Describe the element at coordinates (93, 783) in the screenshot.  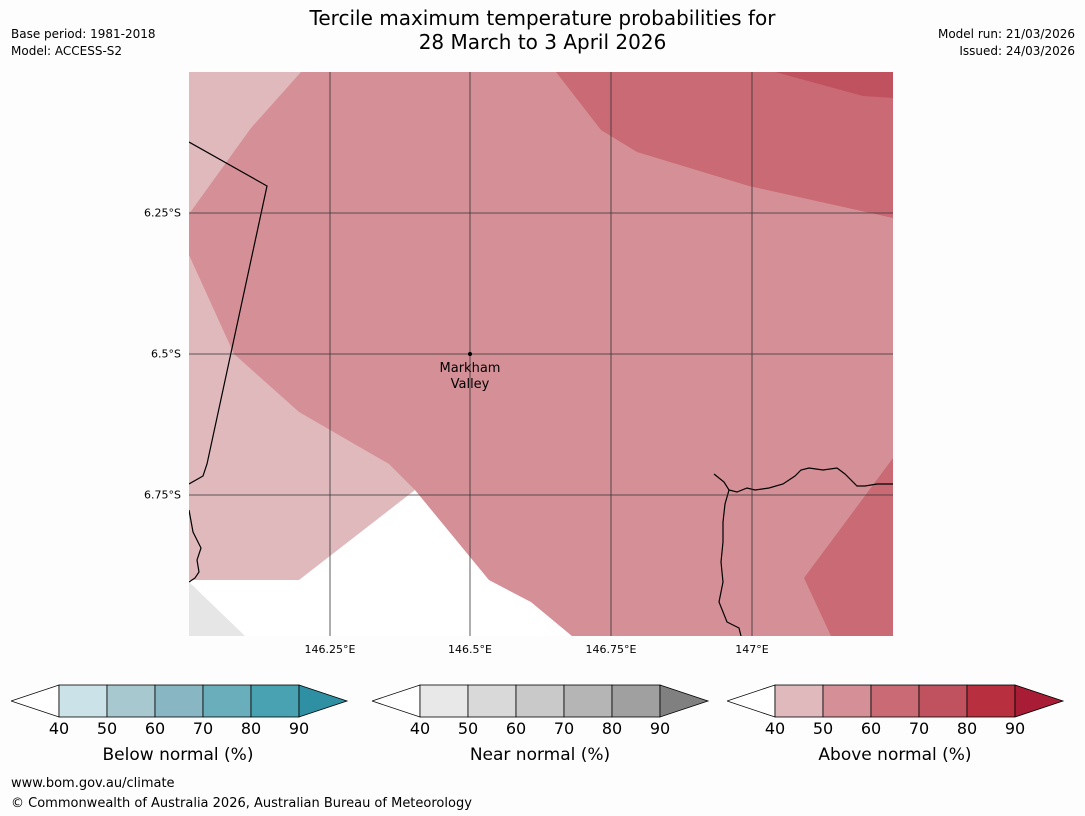
I see `footer-url: www.bom.gov.au/climate` at that location.